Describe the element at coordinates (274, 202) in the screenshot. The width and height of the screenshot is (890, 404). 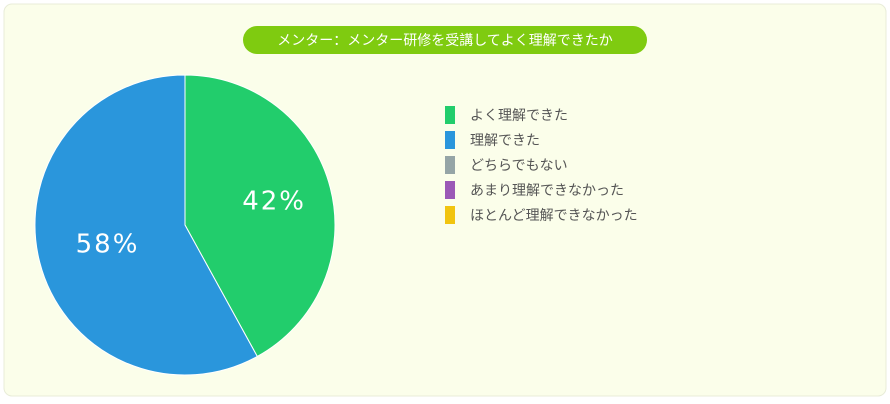
I see `slice-label: 42%` at that location.